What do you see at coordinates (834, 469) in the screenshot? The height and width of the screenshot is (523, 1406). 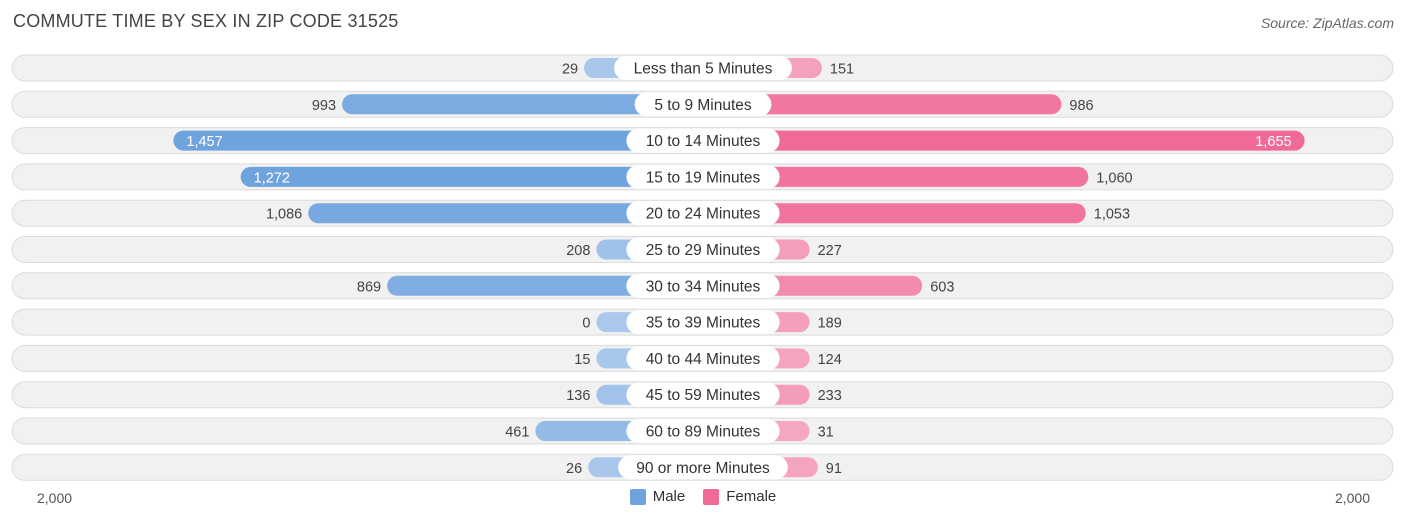 I see `female-value-label: 91` at bounding box center [834, 469].